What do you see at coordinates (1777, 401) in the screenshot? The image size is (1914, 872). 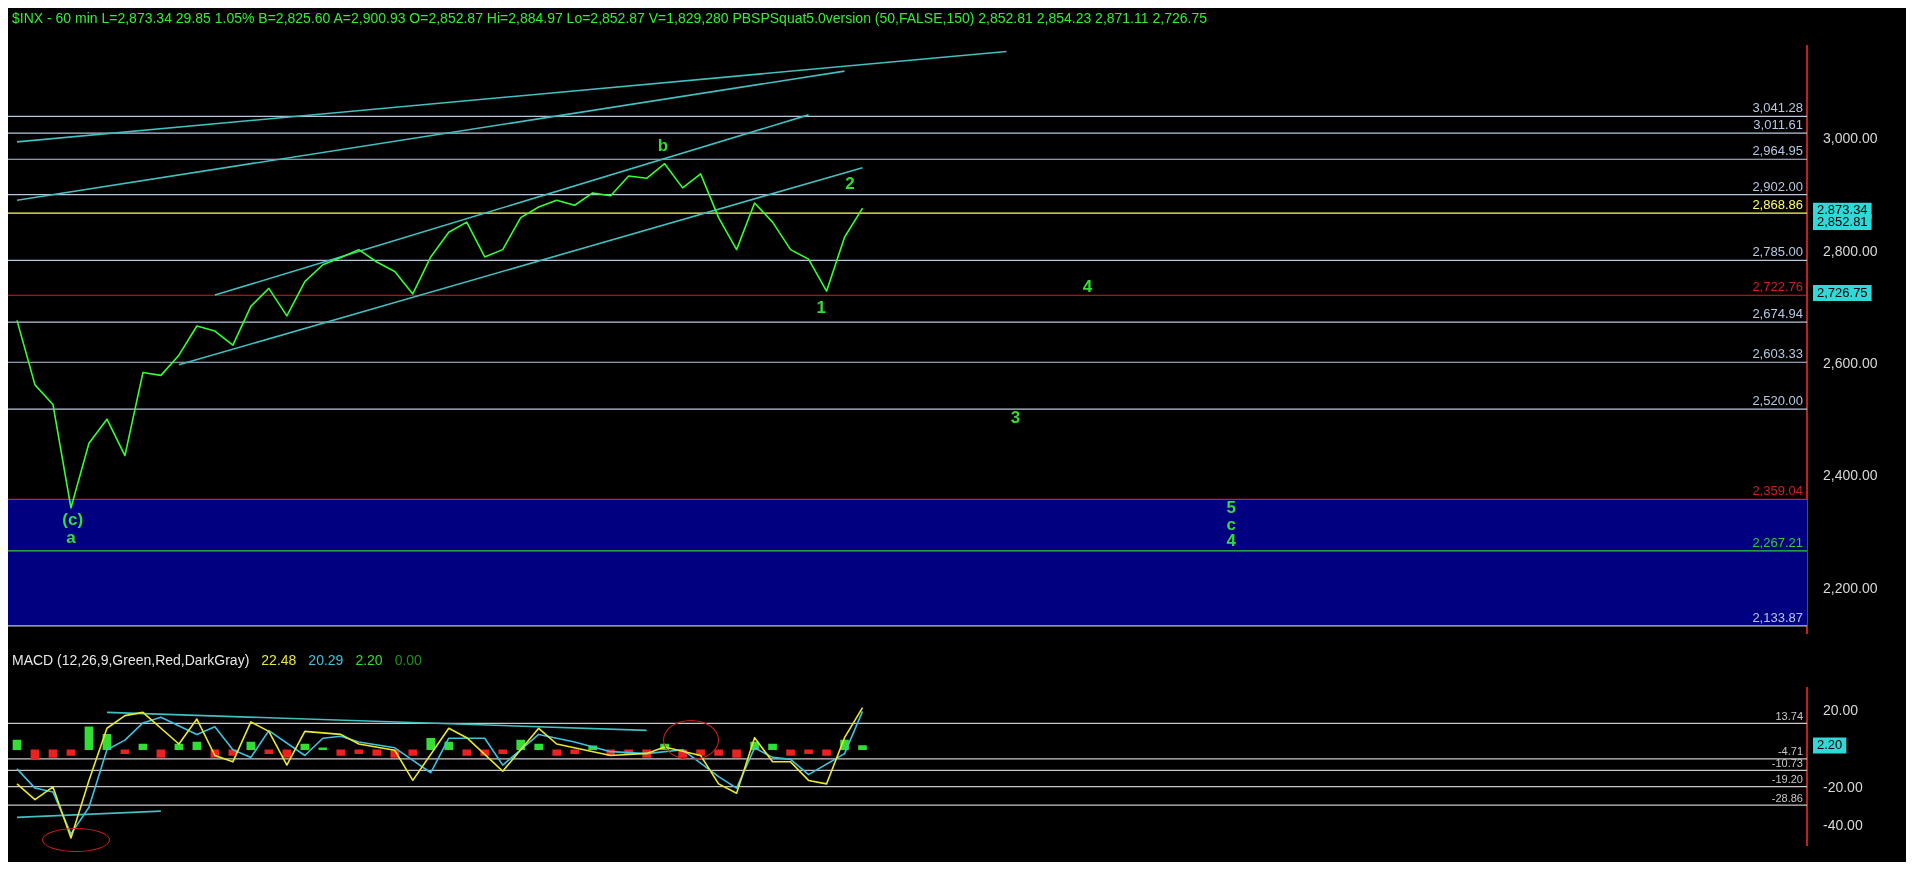 I see `ref-line-label: 2,520.00` at bounding box center [1777, 401].